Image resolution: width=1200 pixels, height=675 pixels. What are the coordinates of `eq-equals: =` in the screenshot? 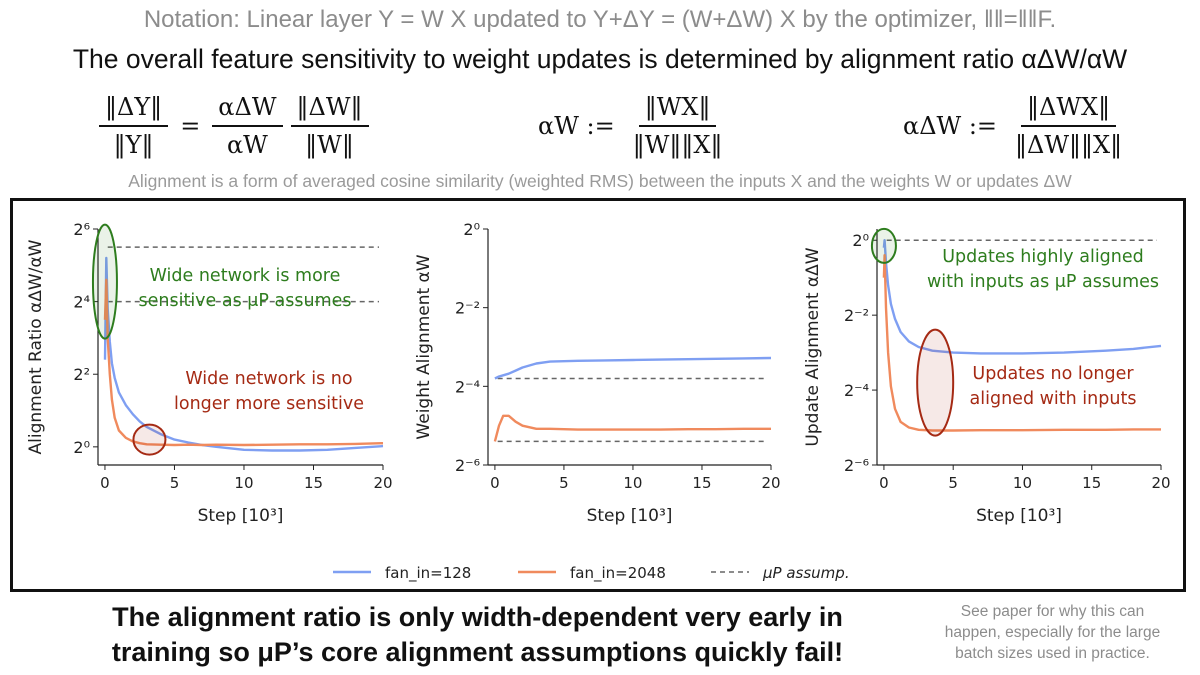 It's located at (190, 126).